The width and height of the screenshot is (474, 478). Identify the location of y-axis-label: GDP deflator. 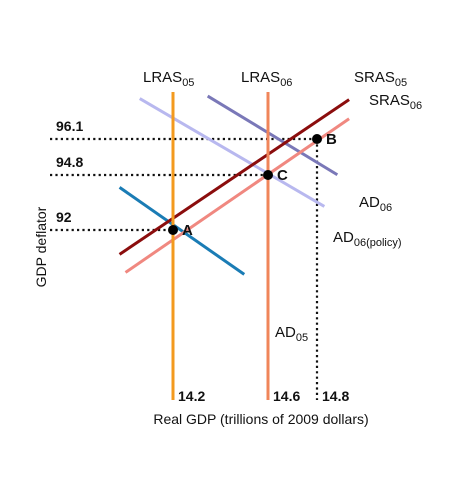
(41, 246).